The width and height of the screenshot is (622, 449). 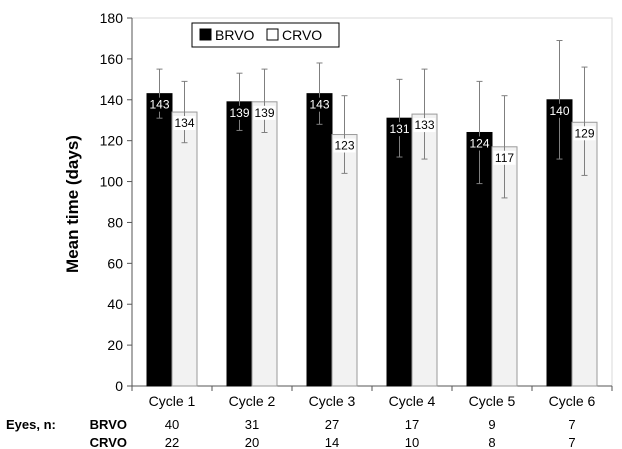 I want to click on data-label: 123, so click(x=344, y=146).